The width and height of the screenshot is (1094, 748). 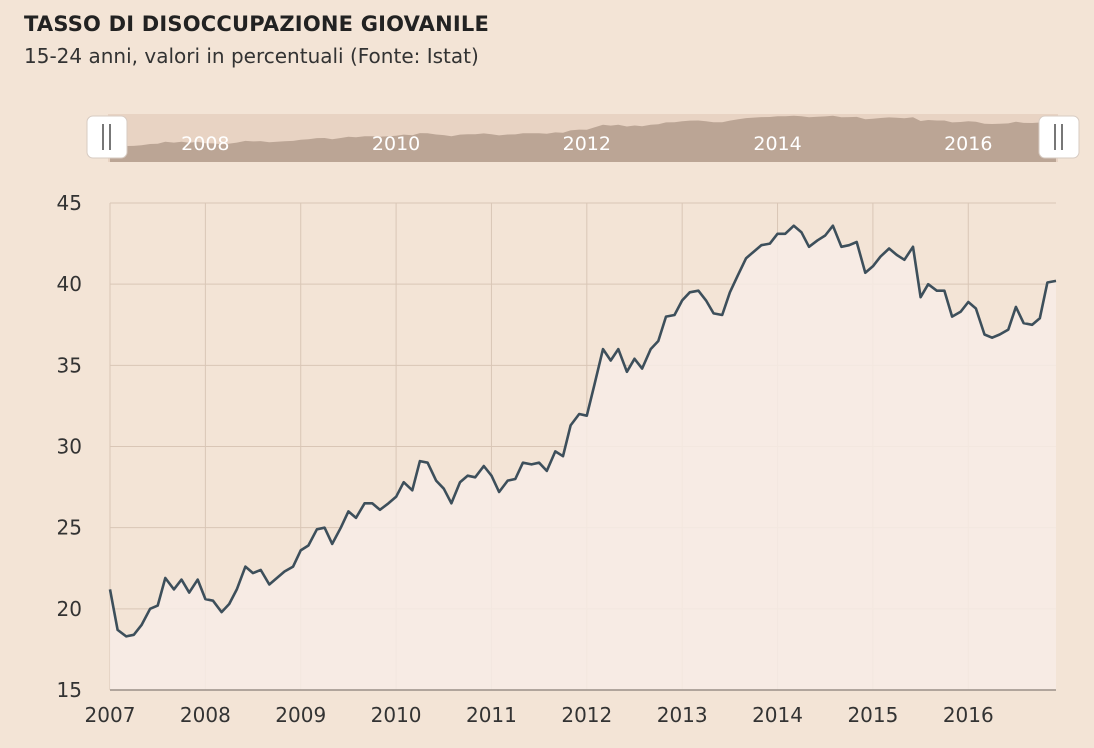 What do you see at coordinates (583, 138) in the screenshot?
I see `range-navigator: 2008 2010 2012 2014 2016` at bounding box center [583, 138].